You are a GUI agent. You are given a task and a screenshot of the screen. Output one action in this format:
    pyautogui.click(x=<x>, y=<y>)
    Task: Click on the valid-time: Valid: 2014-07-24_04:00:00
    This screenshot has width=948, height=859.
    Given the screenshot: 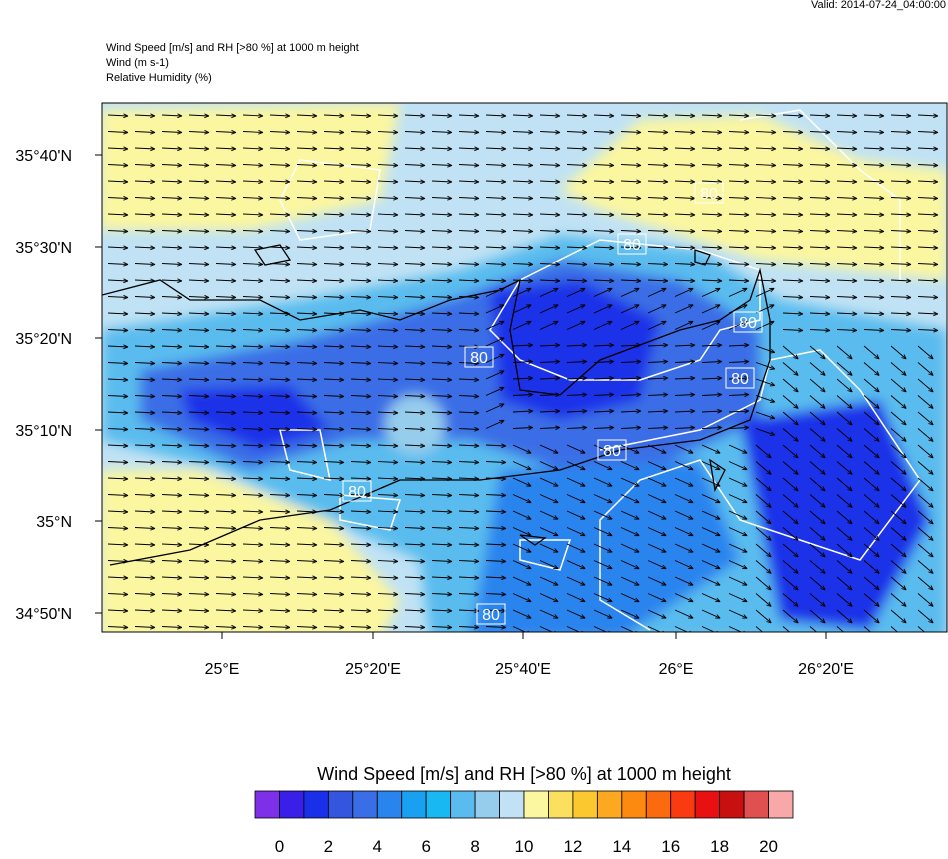 What is the action you would take?
    pyautogui.click(x=878, y=5)
    